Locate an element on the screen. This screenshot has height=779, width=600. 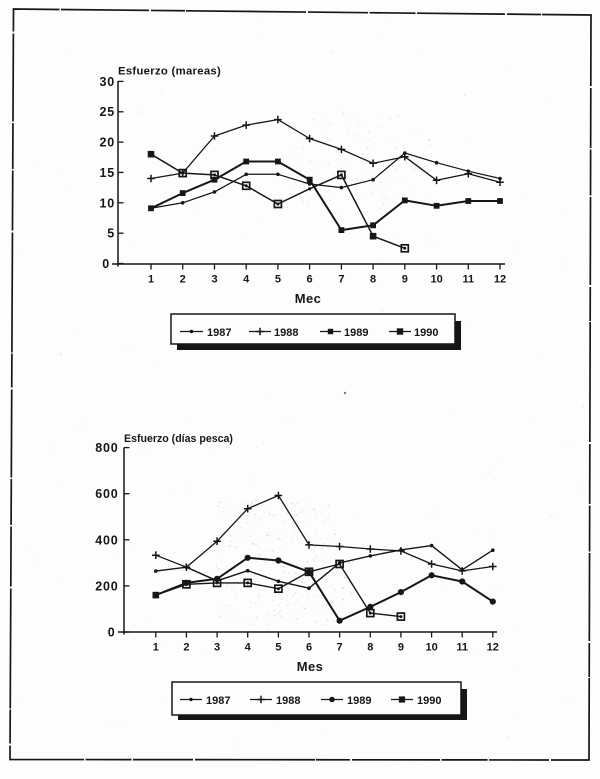
svg-text: 400 is located at coordinates (106, 540).